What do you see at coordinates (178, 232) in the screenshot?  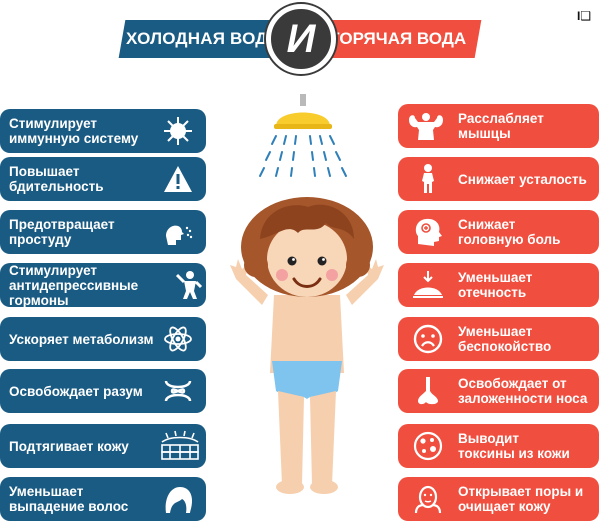 I see `sneeze-icon` at bounding box center [178, 232].